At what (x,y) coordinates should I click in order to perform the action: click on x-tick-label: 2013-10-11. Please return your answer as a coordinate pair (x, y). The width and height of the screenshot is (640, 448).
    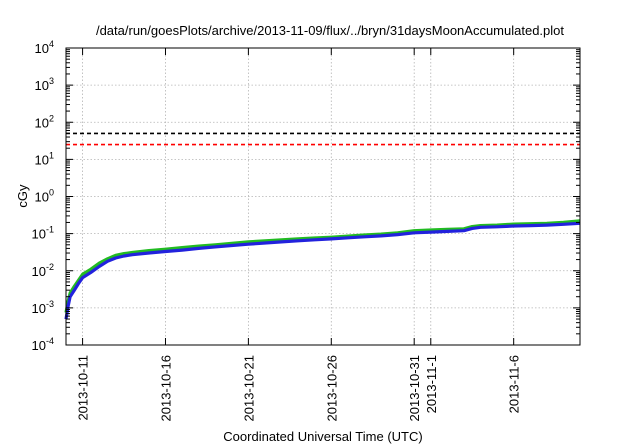
    Looking at the image, I should click on (83, 388).